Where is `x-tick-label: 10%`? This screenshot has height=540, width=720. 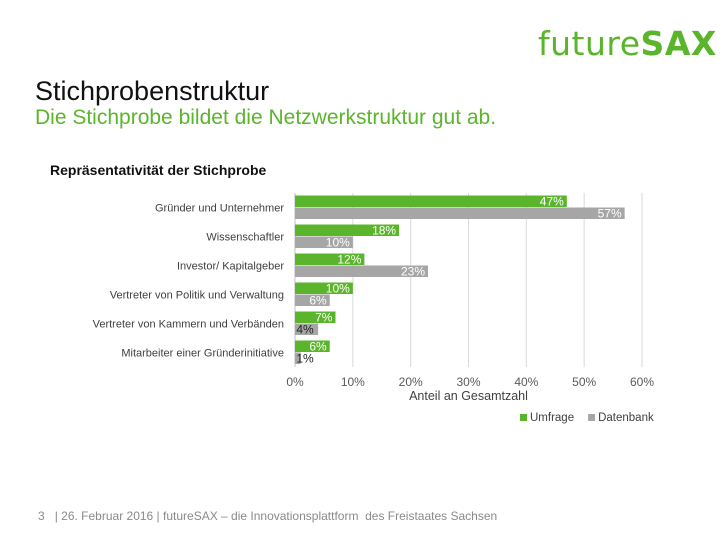
x-tick-label: 10% is located at coordinates (353, 382).